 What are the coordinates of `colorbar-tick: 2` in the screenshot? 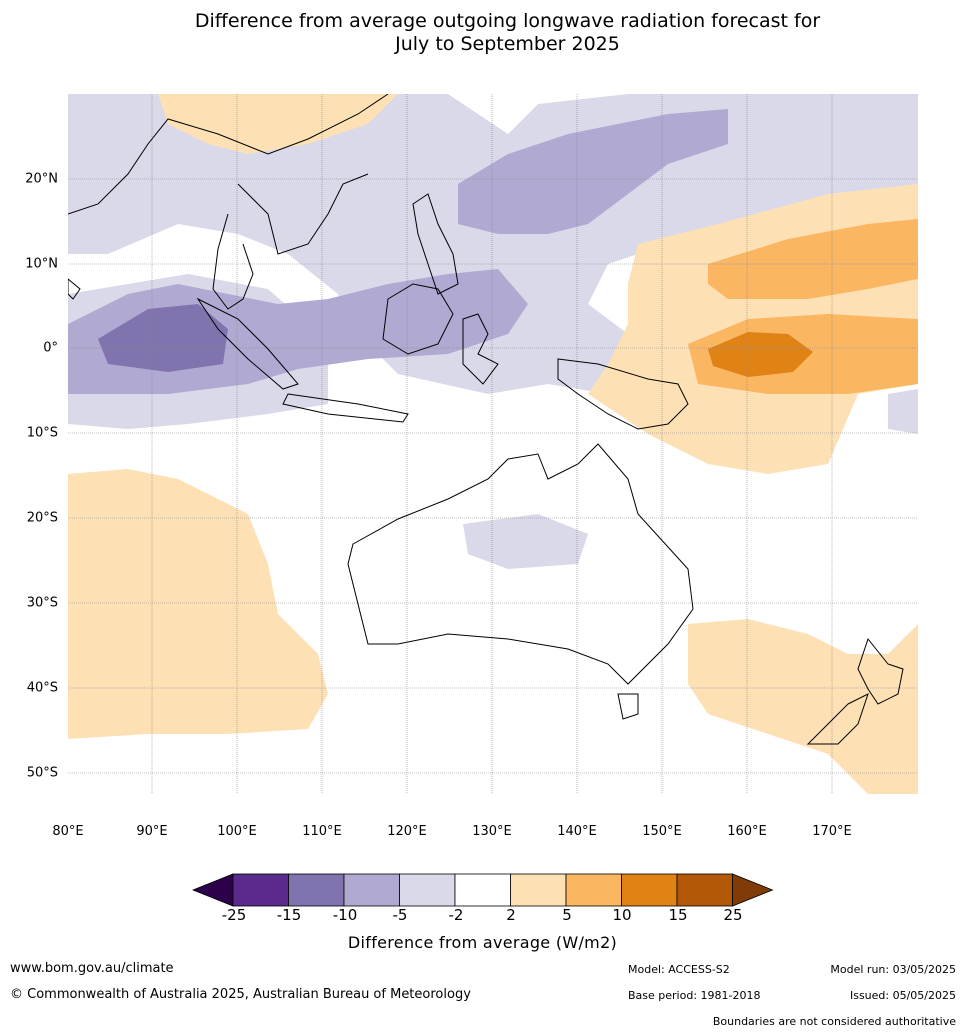 It's located at (511, 915).